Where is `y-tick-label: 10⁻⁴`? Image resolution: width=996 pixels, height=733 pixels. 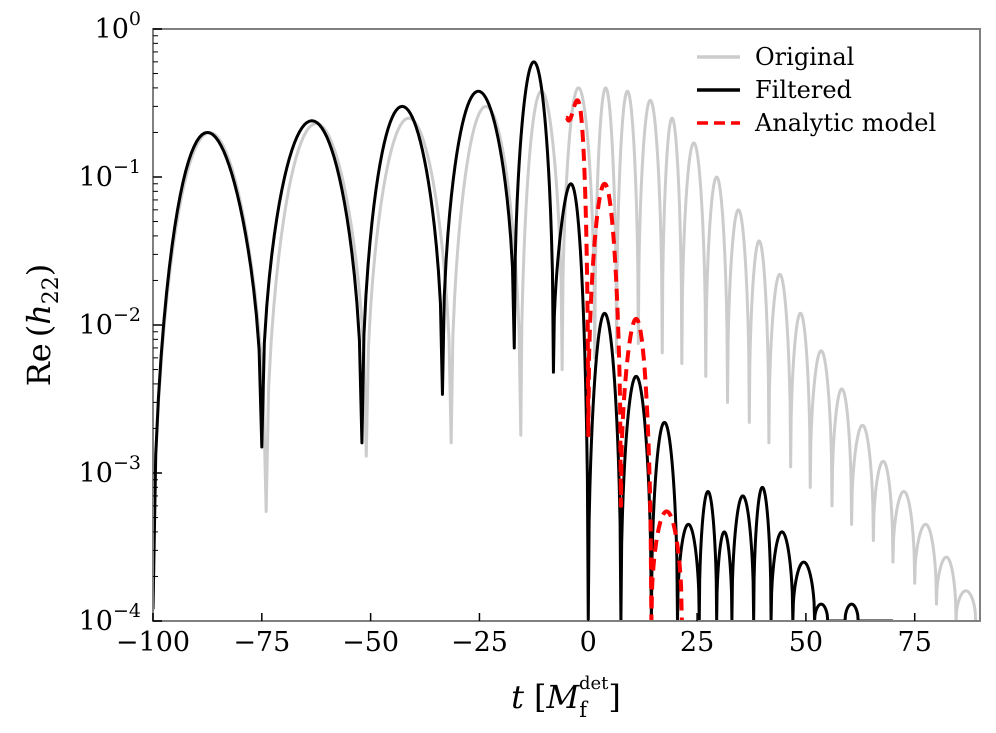 y-tick-label: 10⁻⁴ is located at coordinates (110, 618).